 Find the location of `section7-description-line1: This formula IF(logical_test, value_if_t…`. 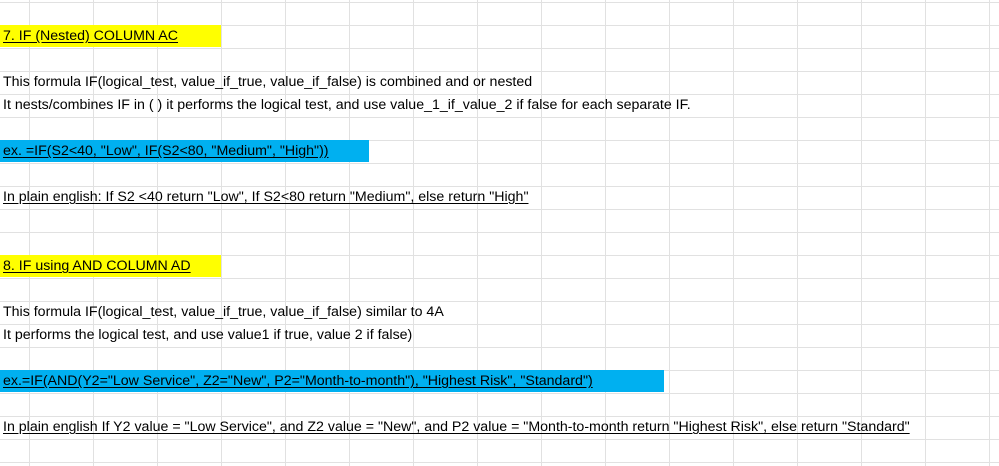

section7-description-line1: This formula IF(logical_test, value_if_t… is located at coordinates (268, 82).